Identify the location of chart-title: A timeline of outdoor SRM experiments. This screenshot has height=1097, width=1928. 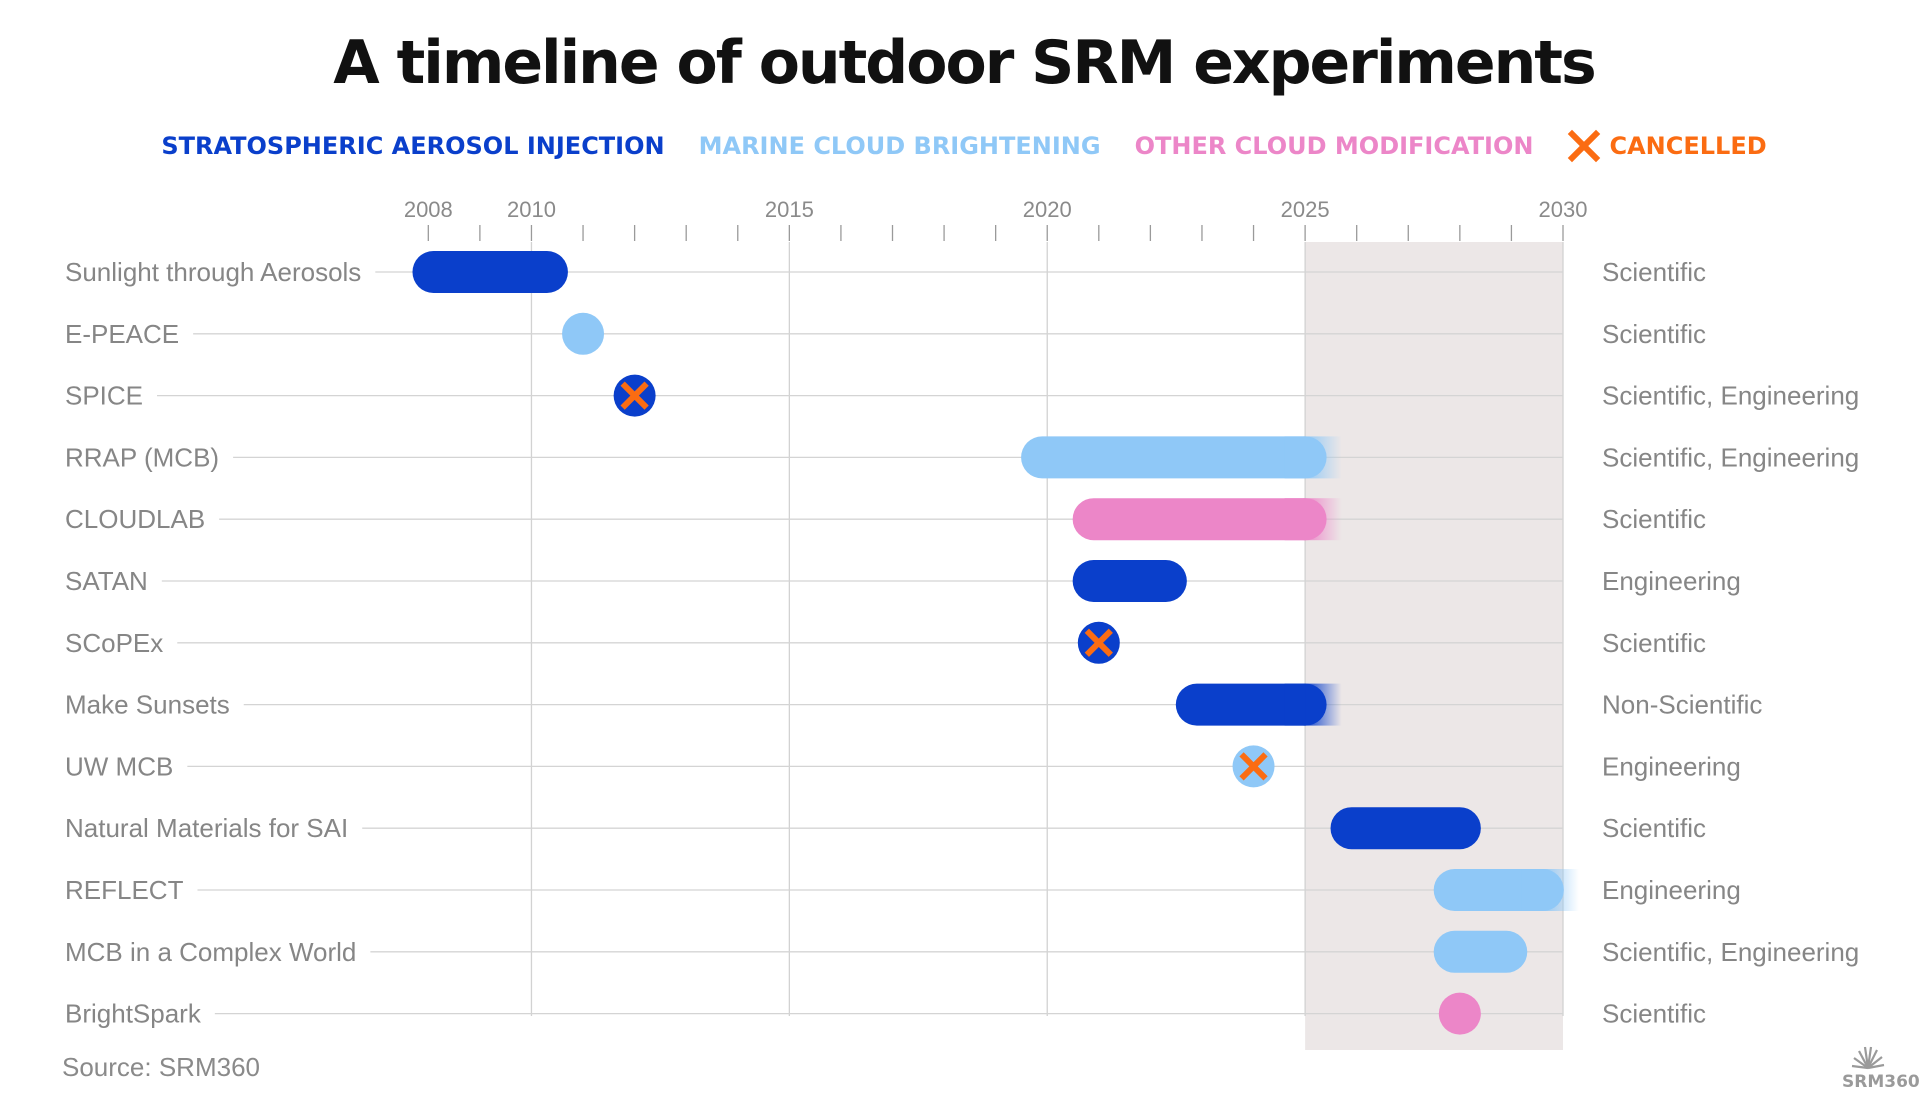
(964, 63).